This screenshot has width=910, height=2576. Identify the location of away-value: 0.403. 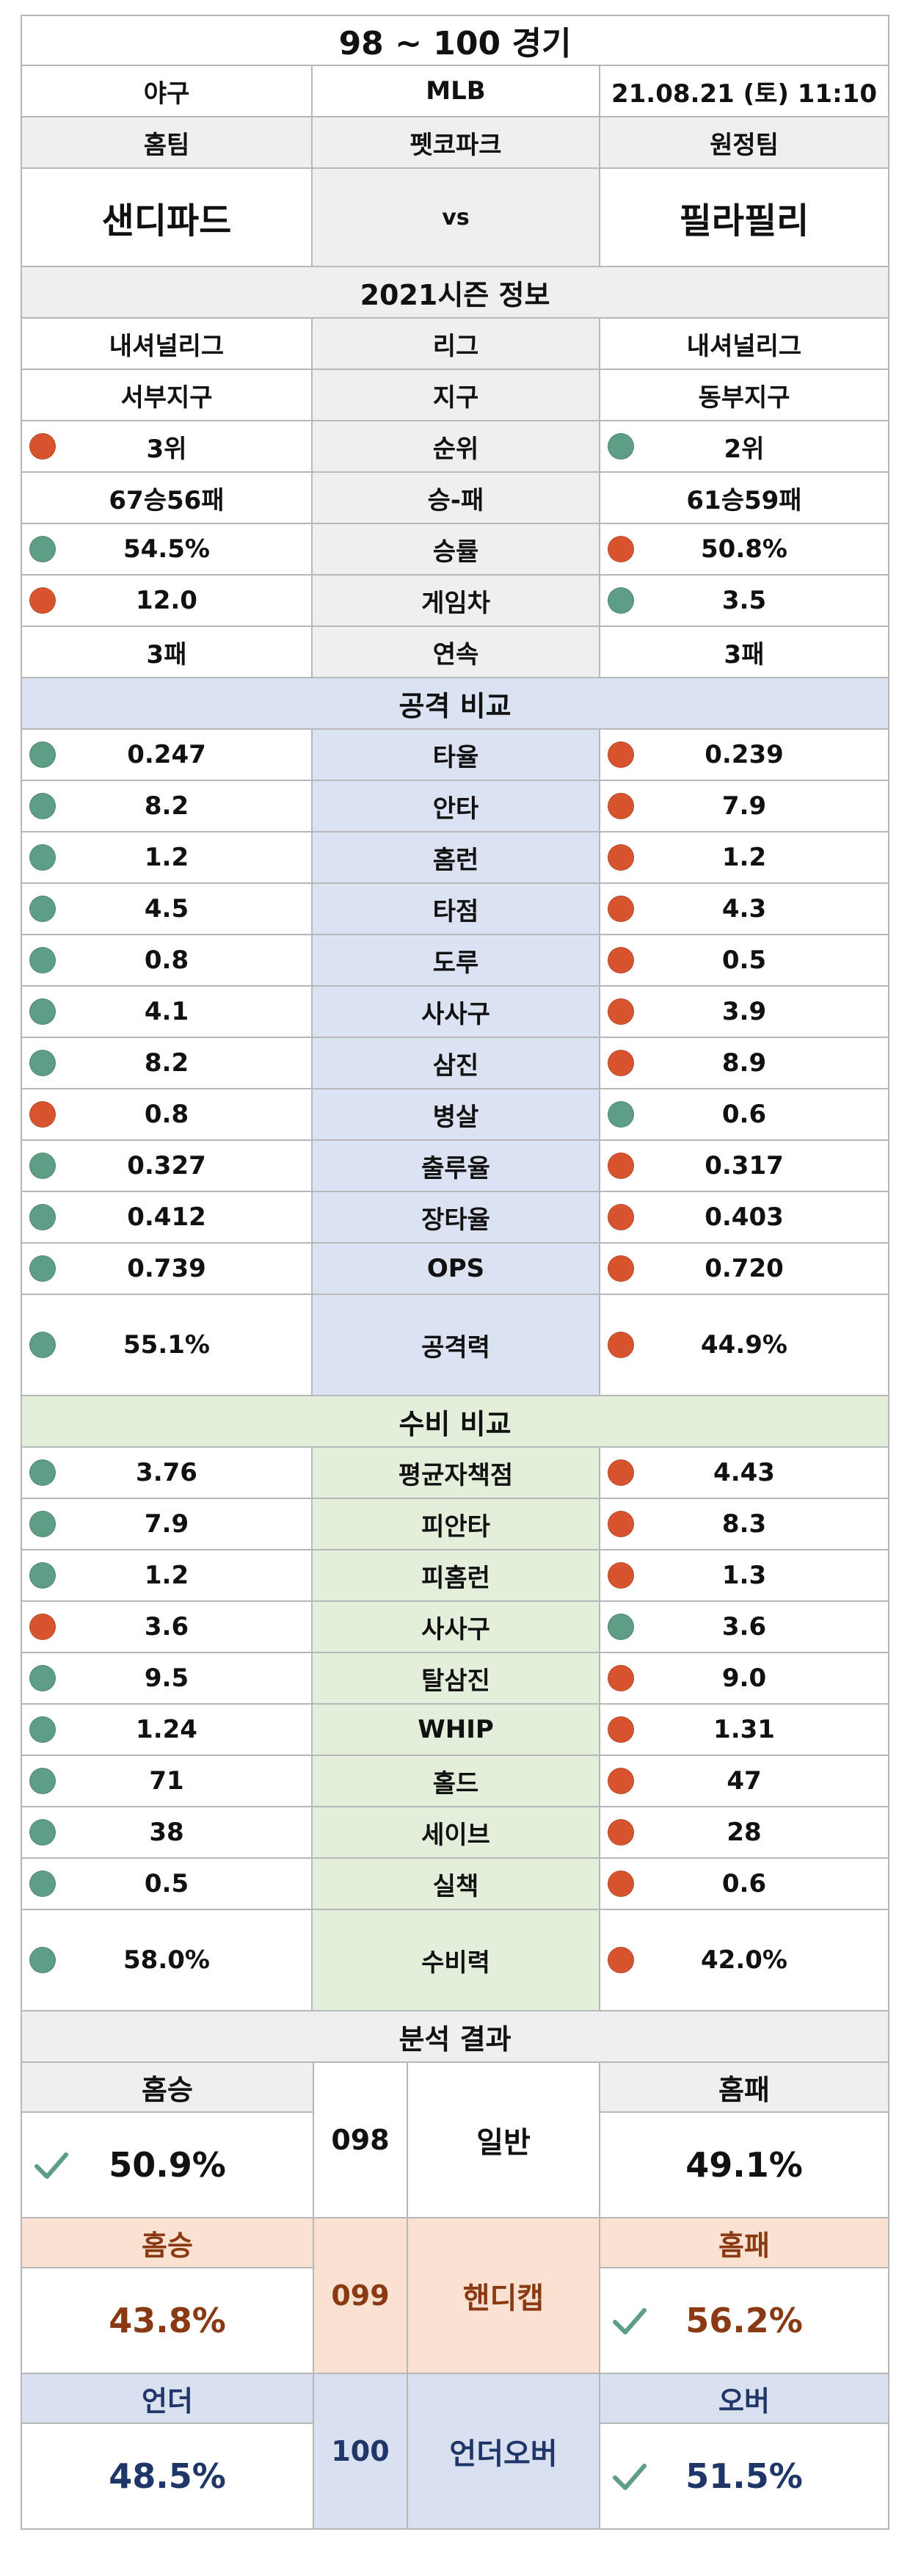
(744, 1217).